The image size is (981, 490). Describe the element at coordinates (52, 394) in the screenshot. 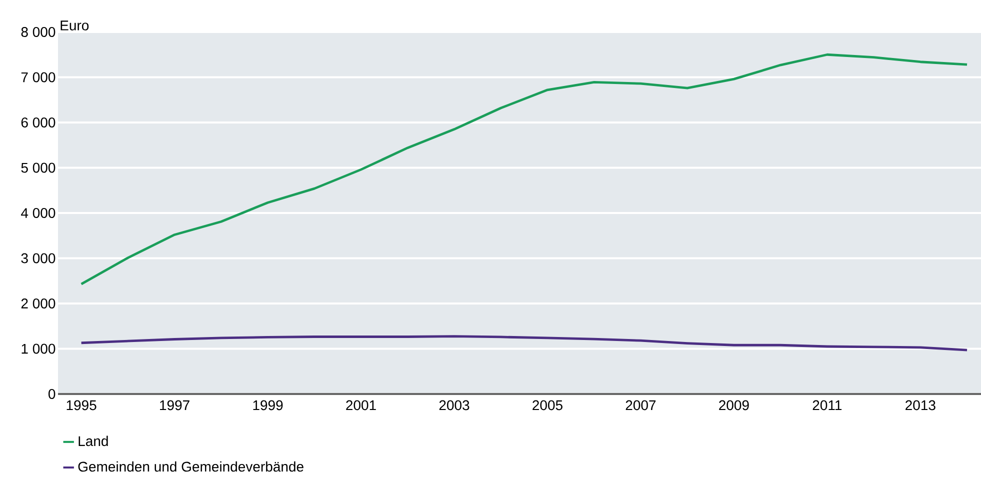

I see `y-tick-label: 0` at that location.